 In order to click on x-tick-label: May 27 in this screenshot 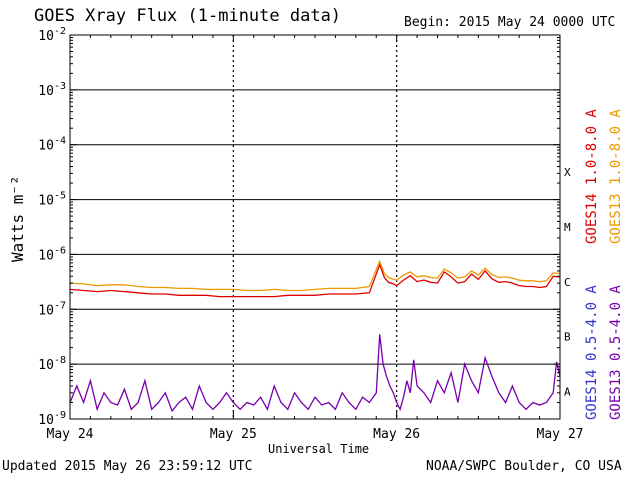, I will do `click(560, 434)`.